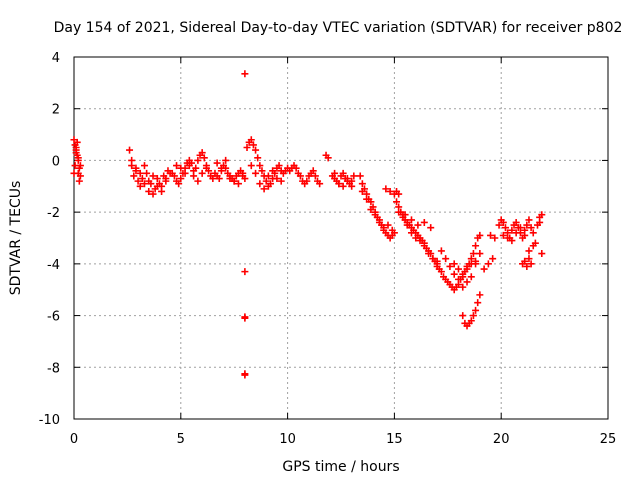 This screenshot has width=640, height=480. Describe the element at coordinates (608, 439) in the screenshot. I see `x-tick-label: 25` at that location.